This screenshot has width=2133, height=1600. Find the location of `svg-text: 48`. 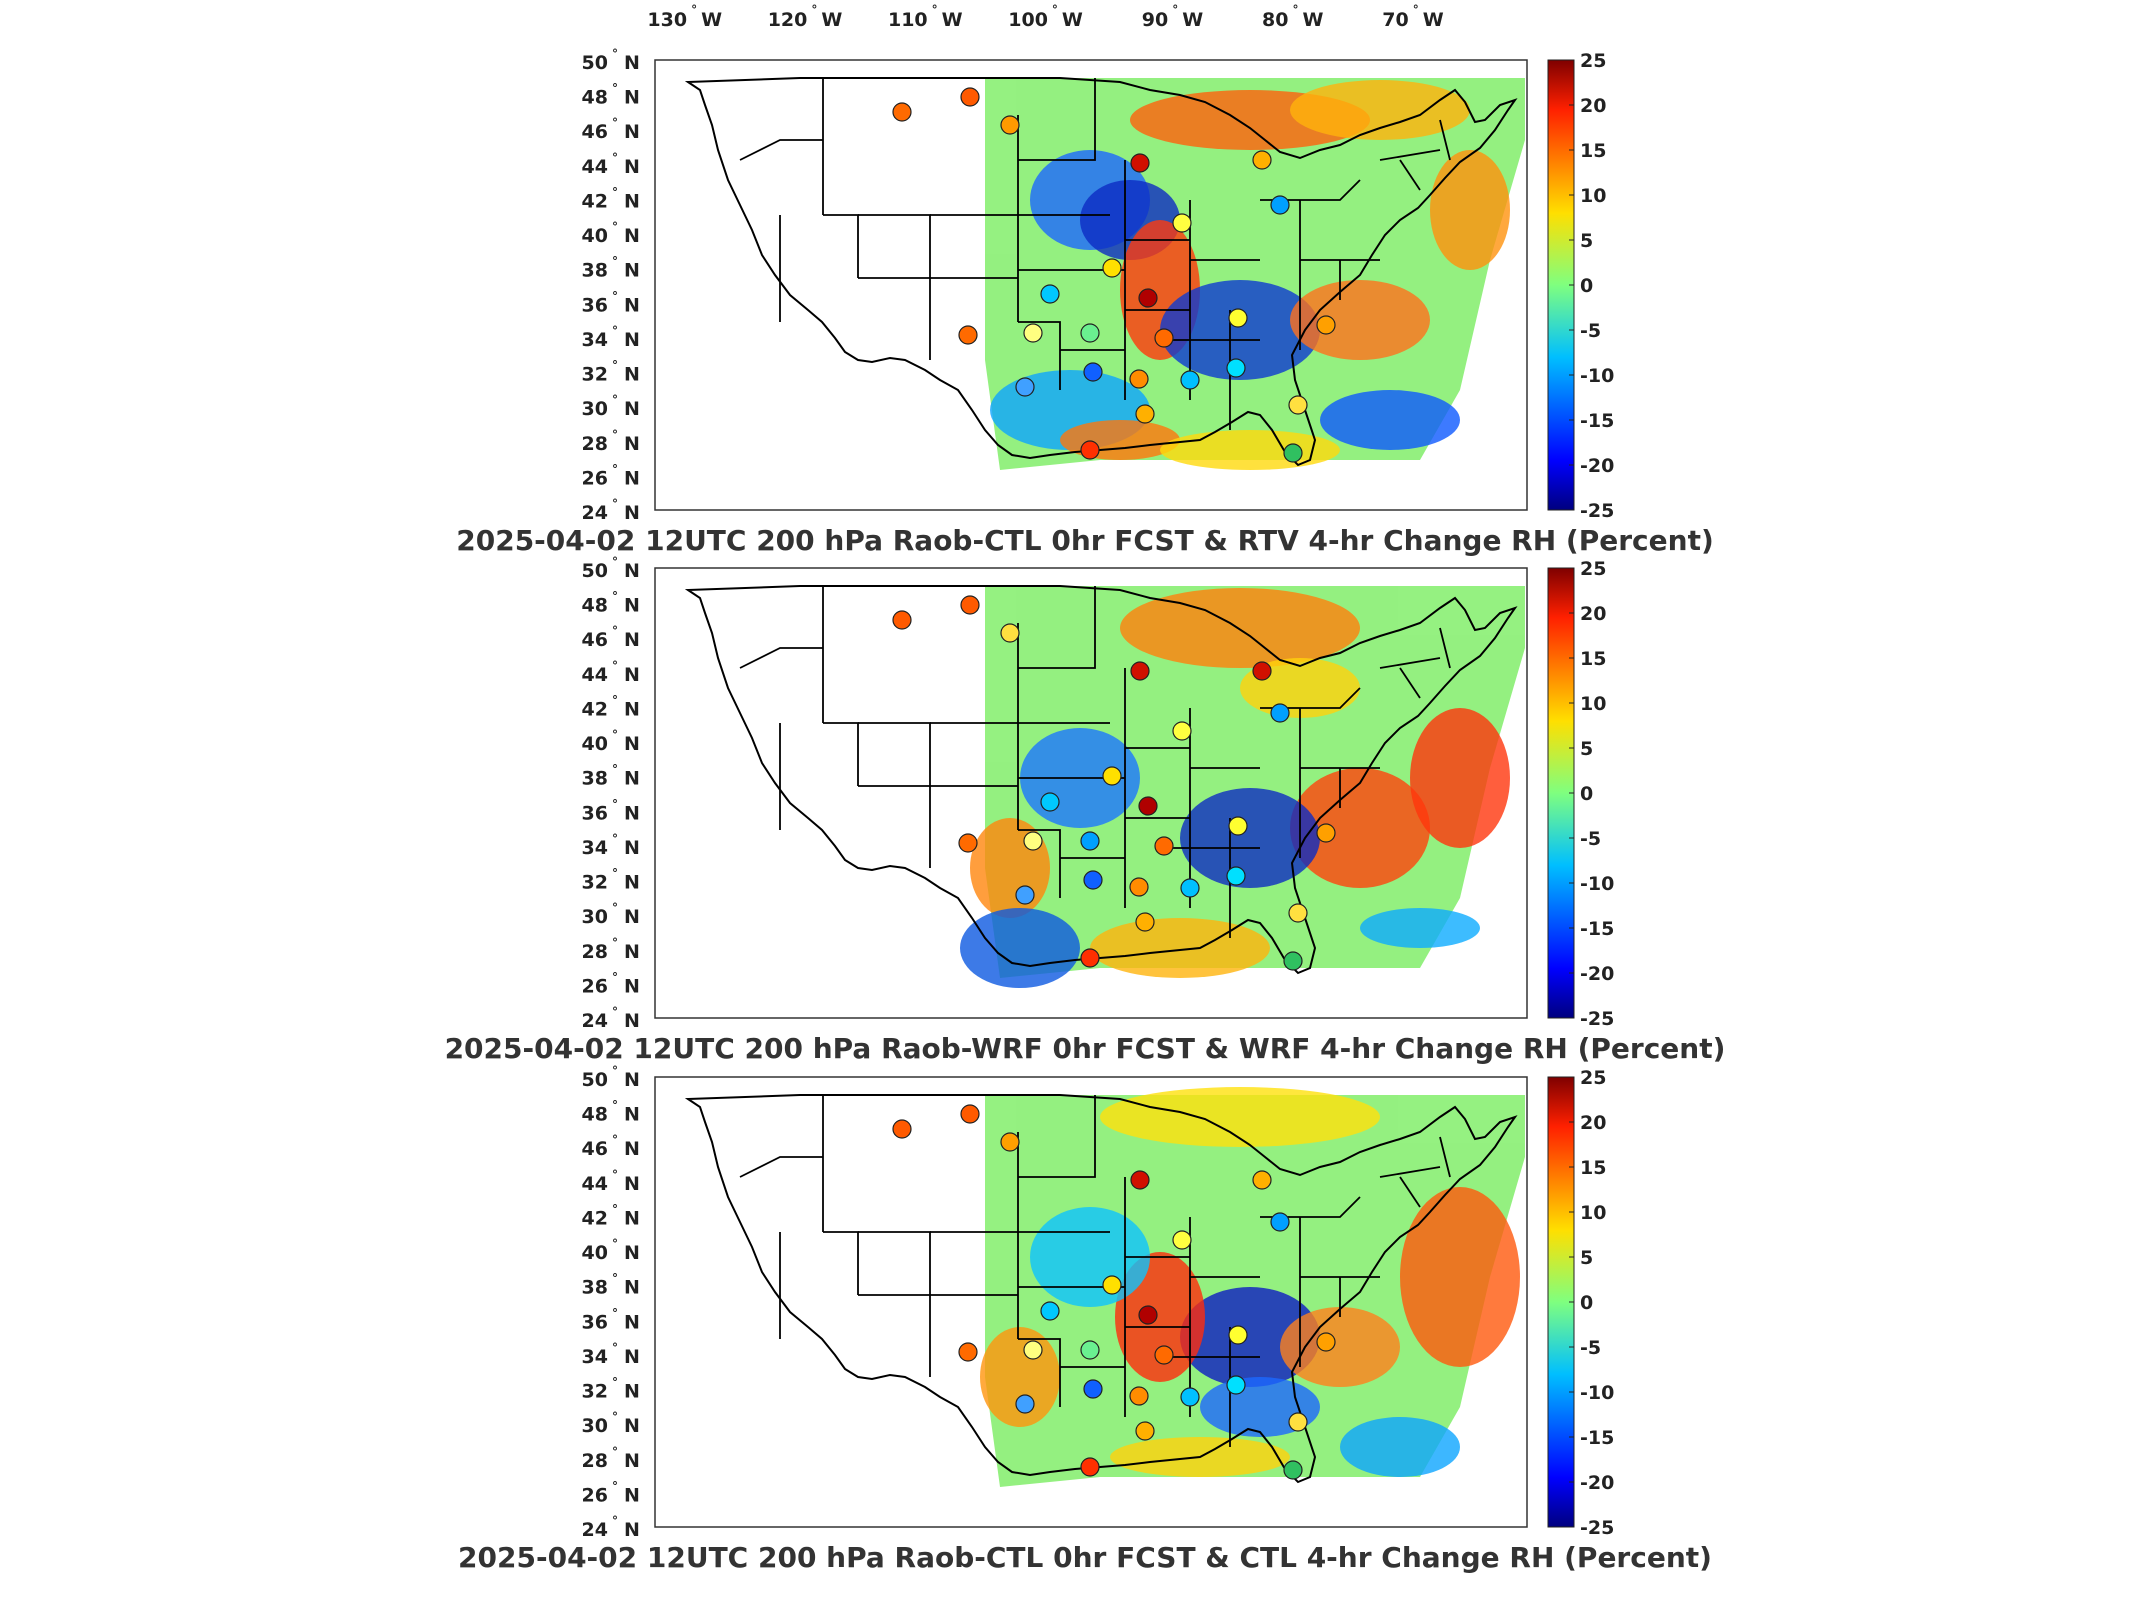

svg-text: 48 is located at coordinates (595, 98).